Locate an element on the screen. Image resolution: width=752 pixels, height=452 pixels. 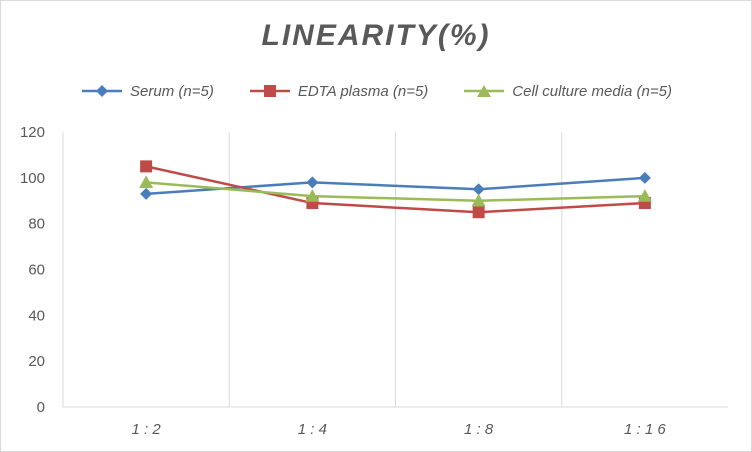
legend-label-2: EDTA plasma (n=5) is located at coordinates (363, 91).